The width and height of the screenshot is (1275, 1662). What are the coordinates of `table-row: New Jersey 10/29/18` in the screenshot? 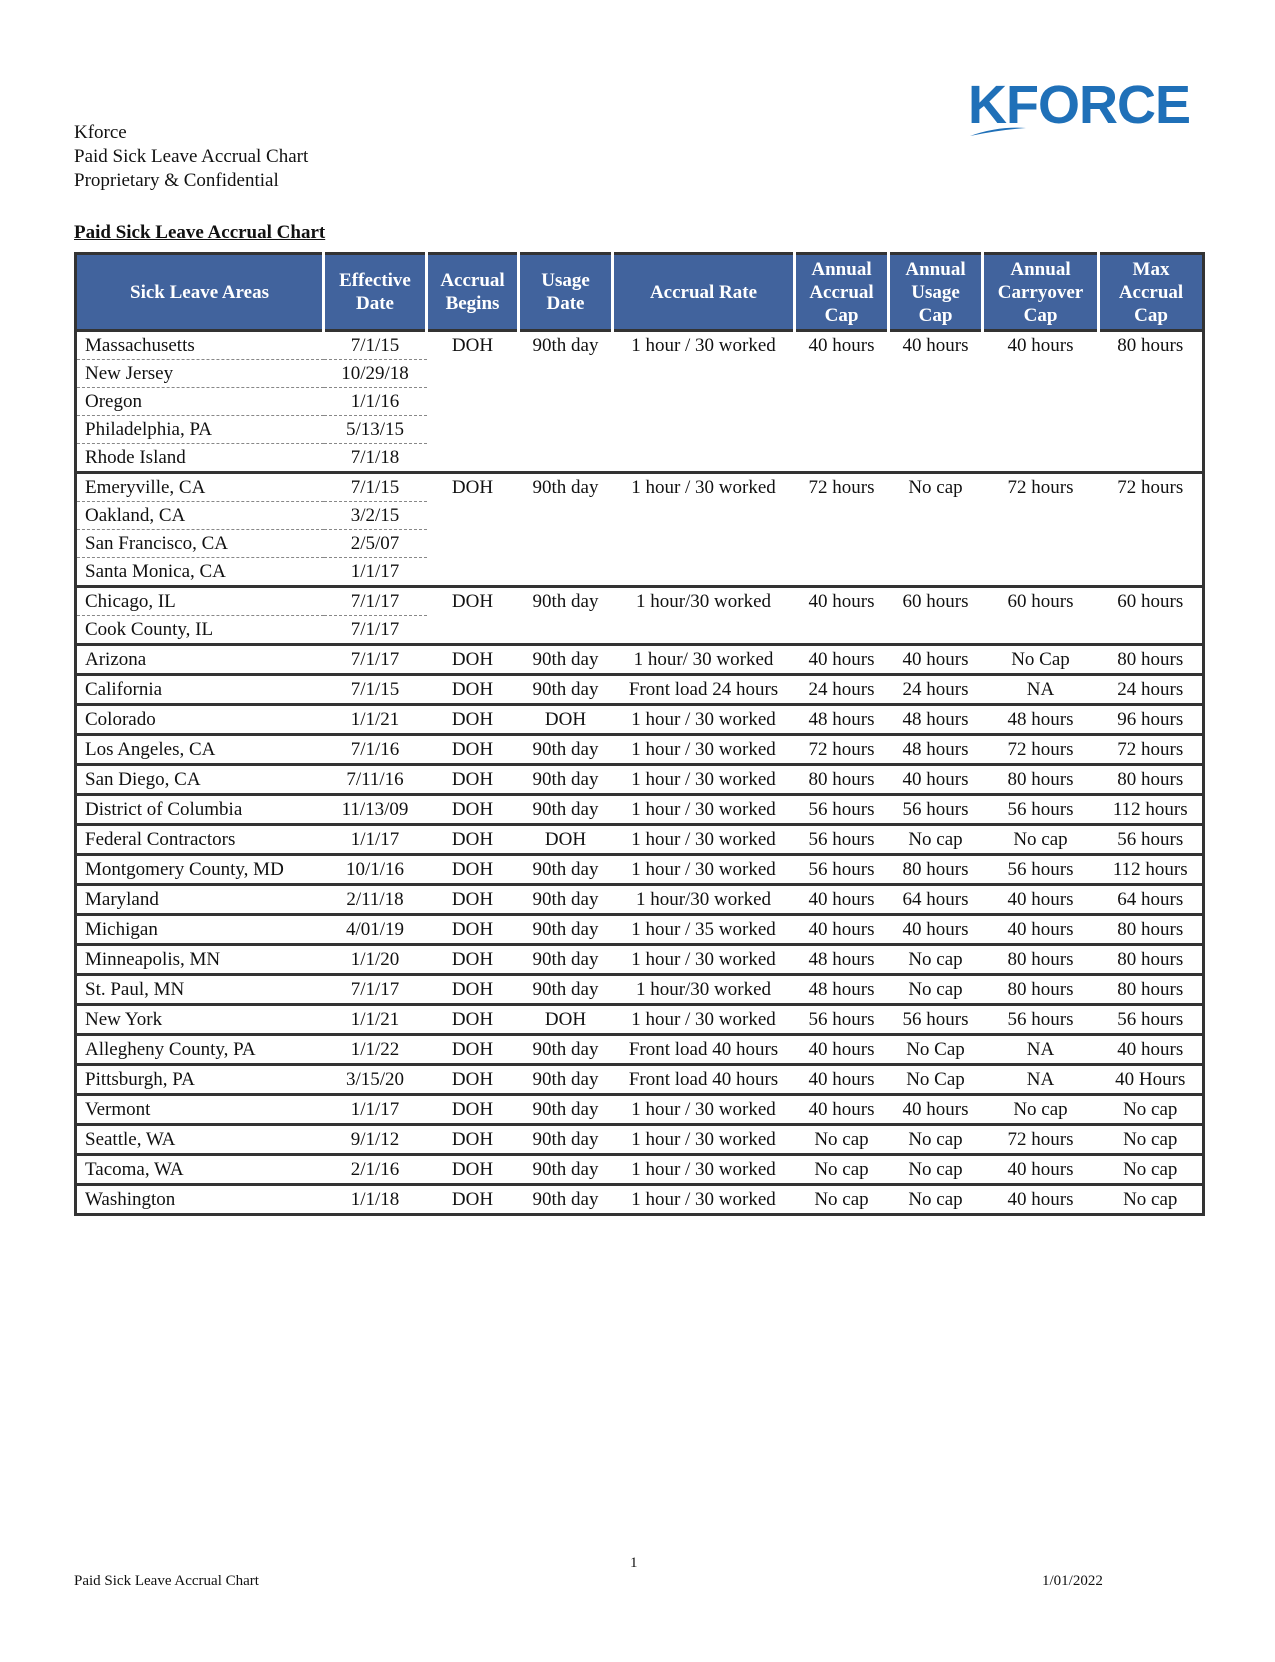 It's located at (639, 373).